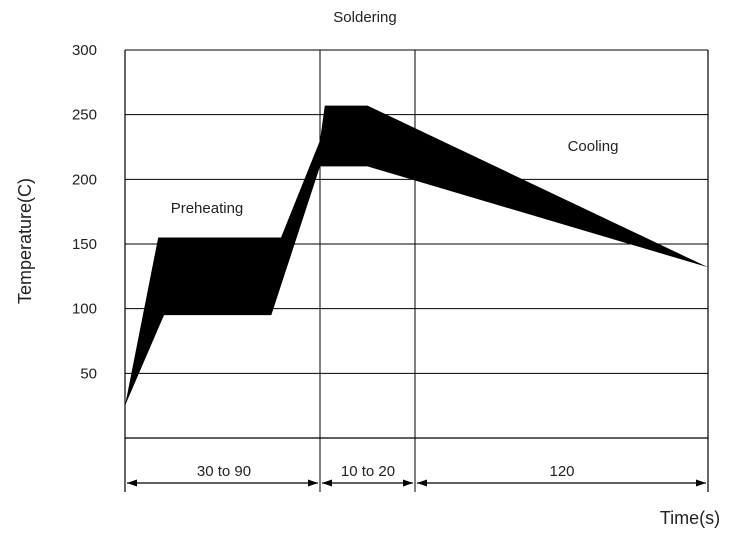 The image size is (732, 534). What do you see at coordinates (84, 309) in the screenshot?
I see `y-tick-label-100: 100` at bounding box center [84, 309].